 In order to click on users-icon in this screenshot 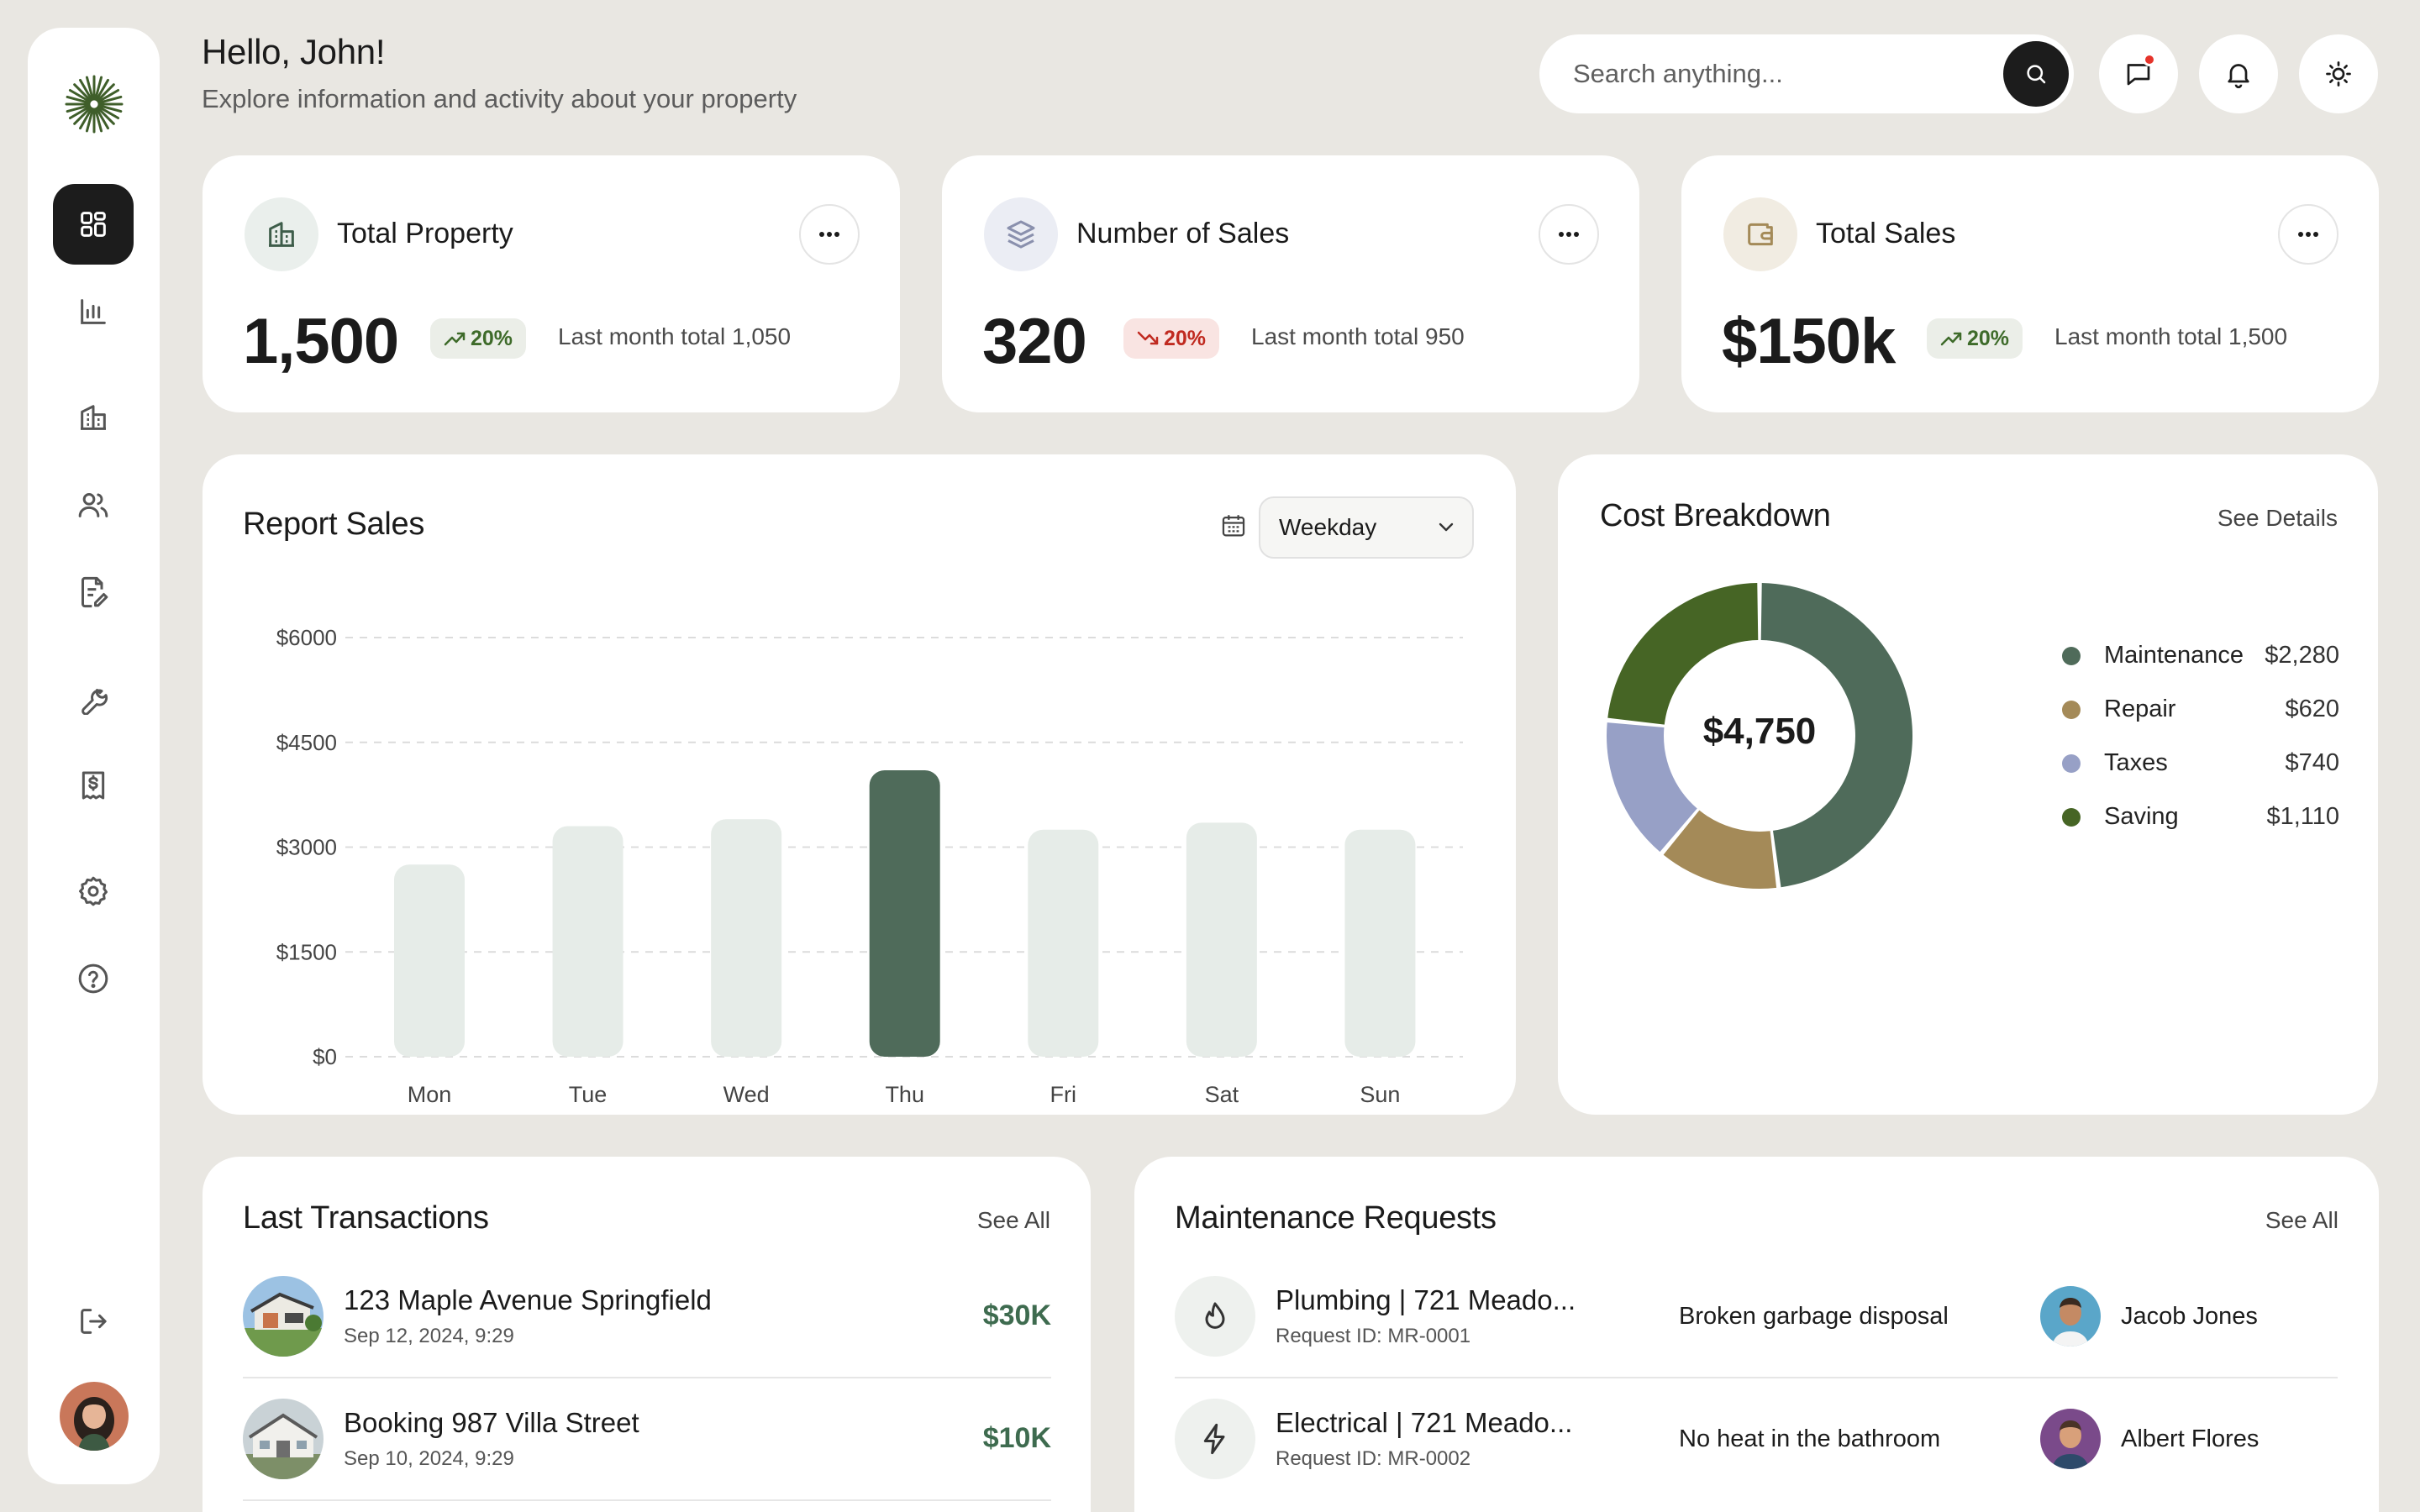, I will do `click(93, 505)`.